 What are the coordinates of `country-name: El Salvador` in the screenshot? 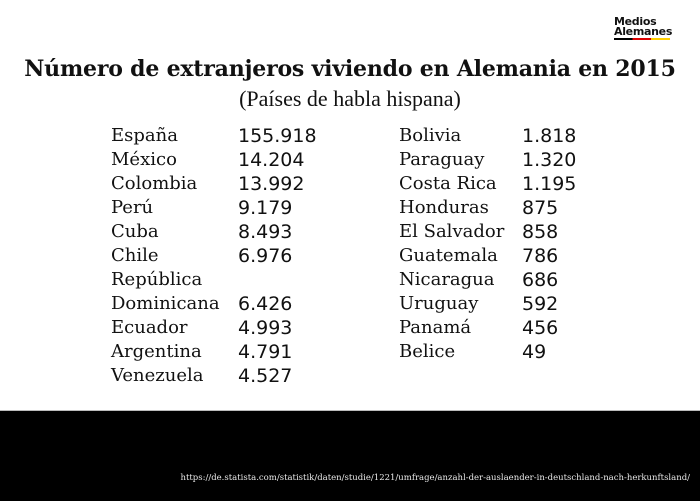 It's located at (452, 231).